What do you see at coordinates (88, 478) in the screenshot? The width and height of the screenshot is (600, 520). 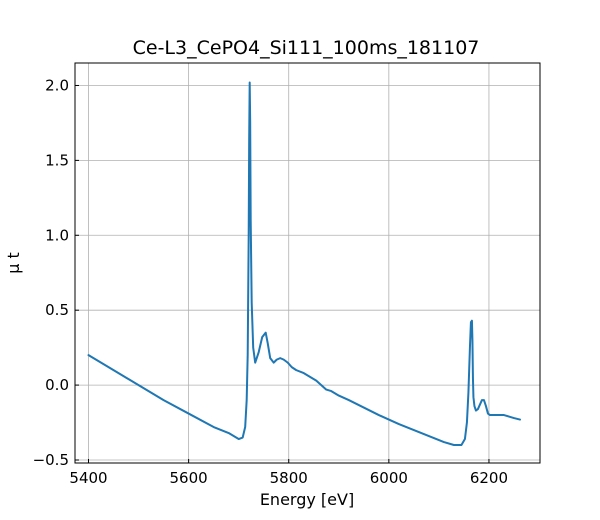 I see `x-tick-label: 5400` at bounding box center [88, 478].